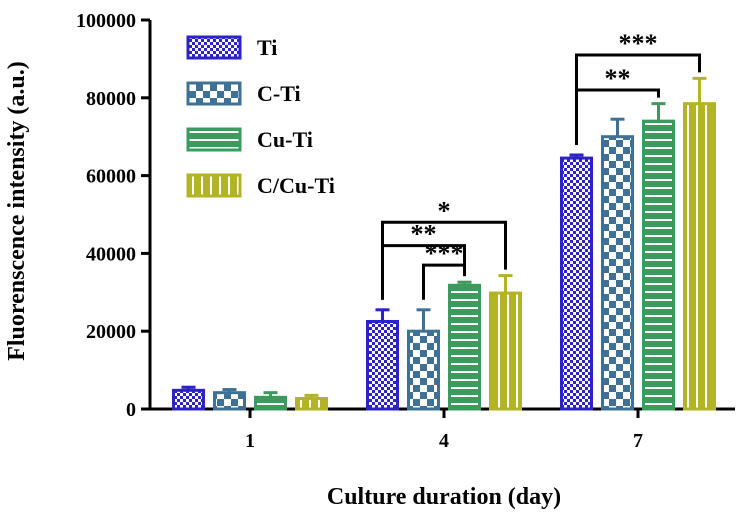 Image resolution: width=742 pixels, height=515 pixels. What do you see at coordinates (111, 332) in the screenshot?
I see `y-tick-label: 20000` at bounding box center [111, 332].